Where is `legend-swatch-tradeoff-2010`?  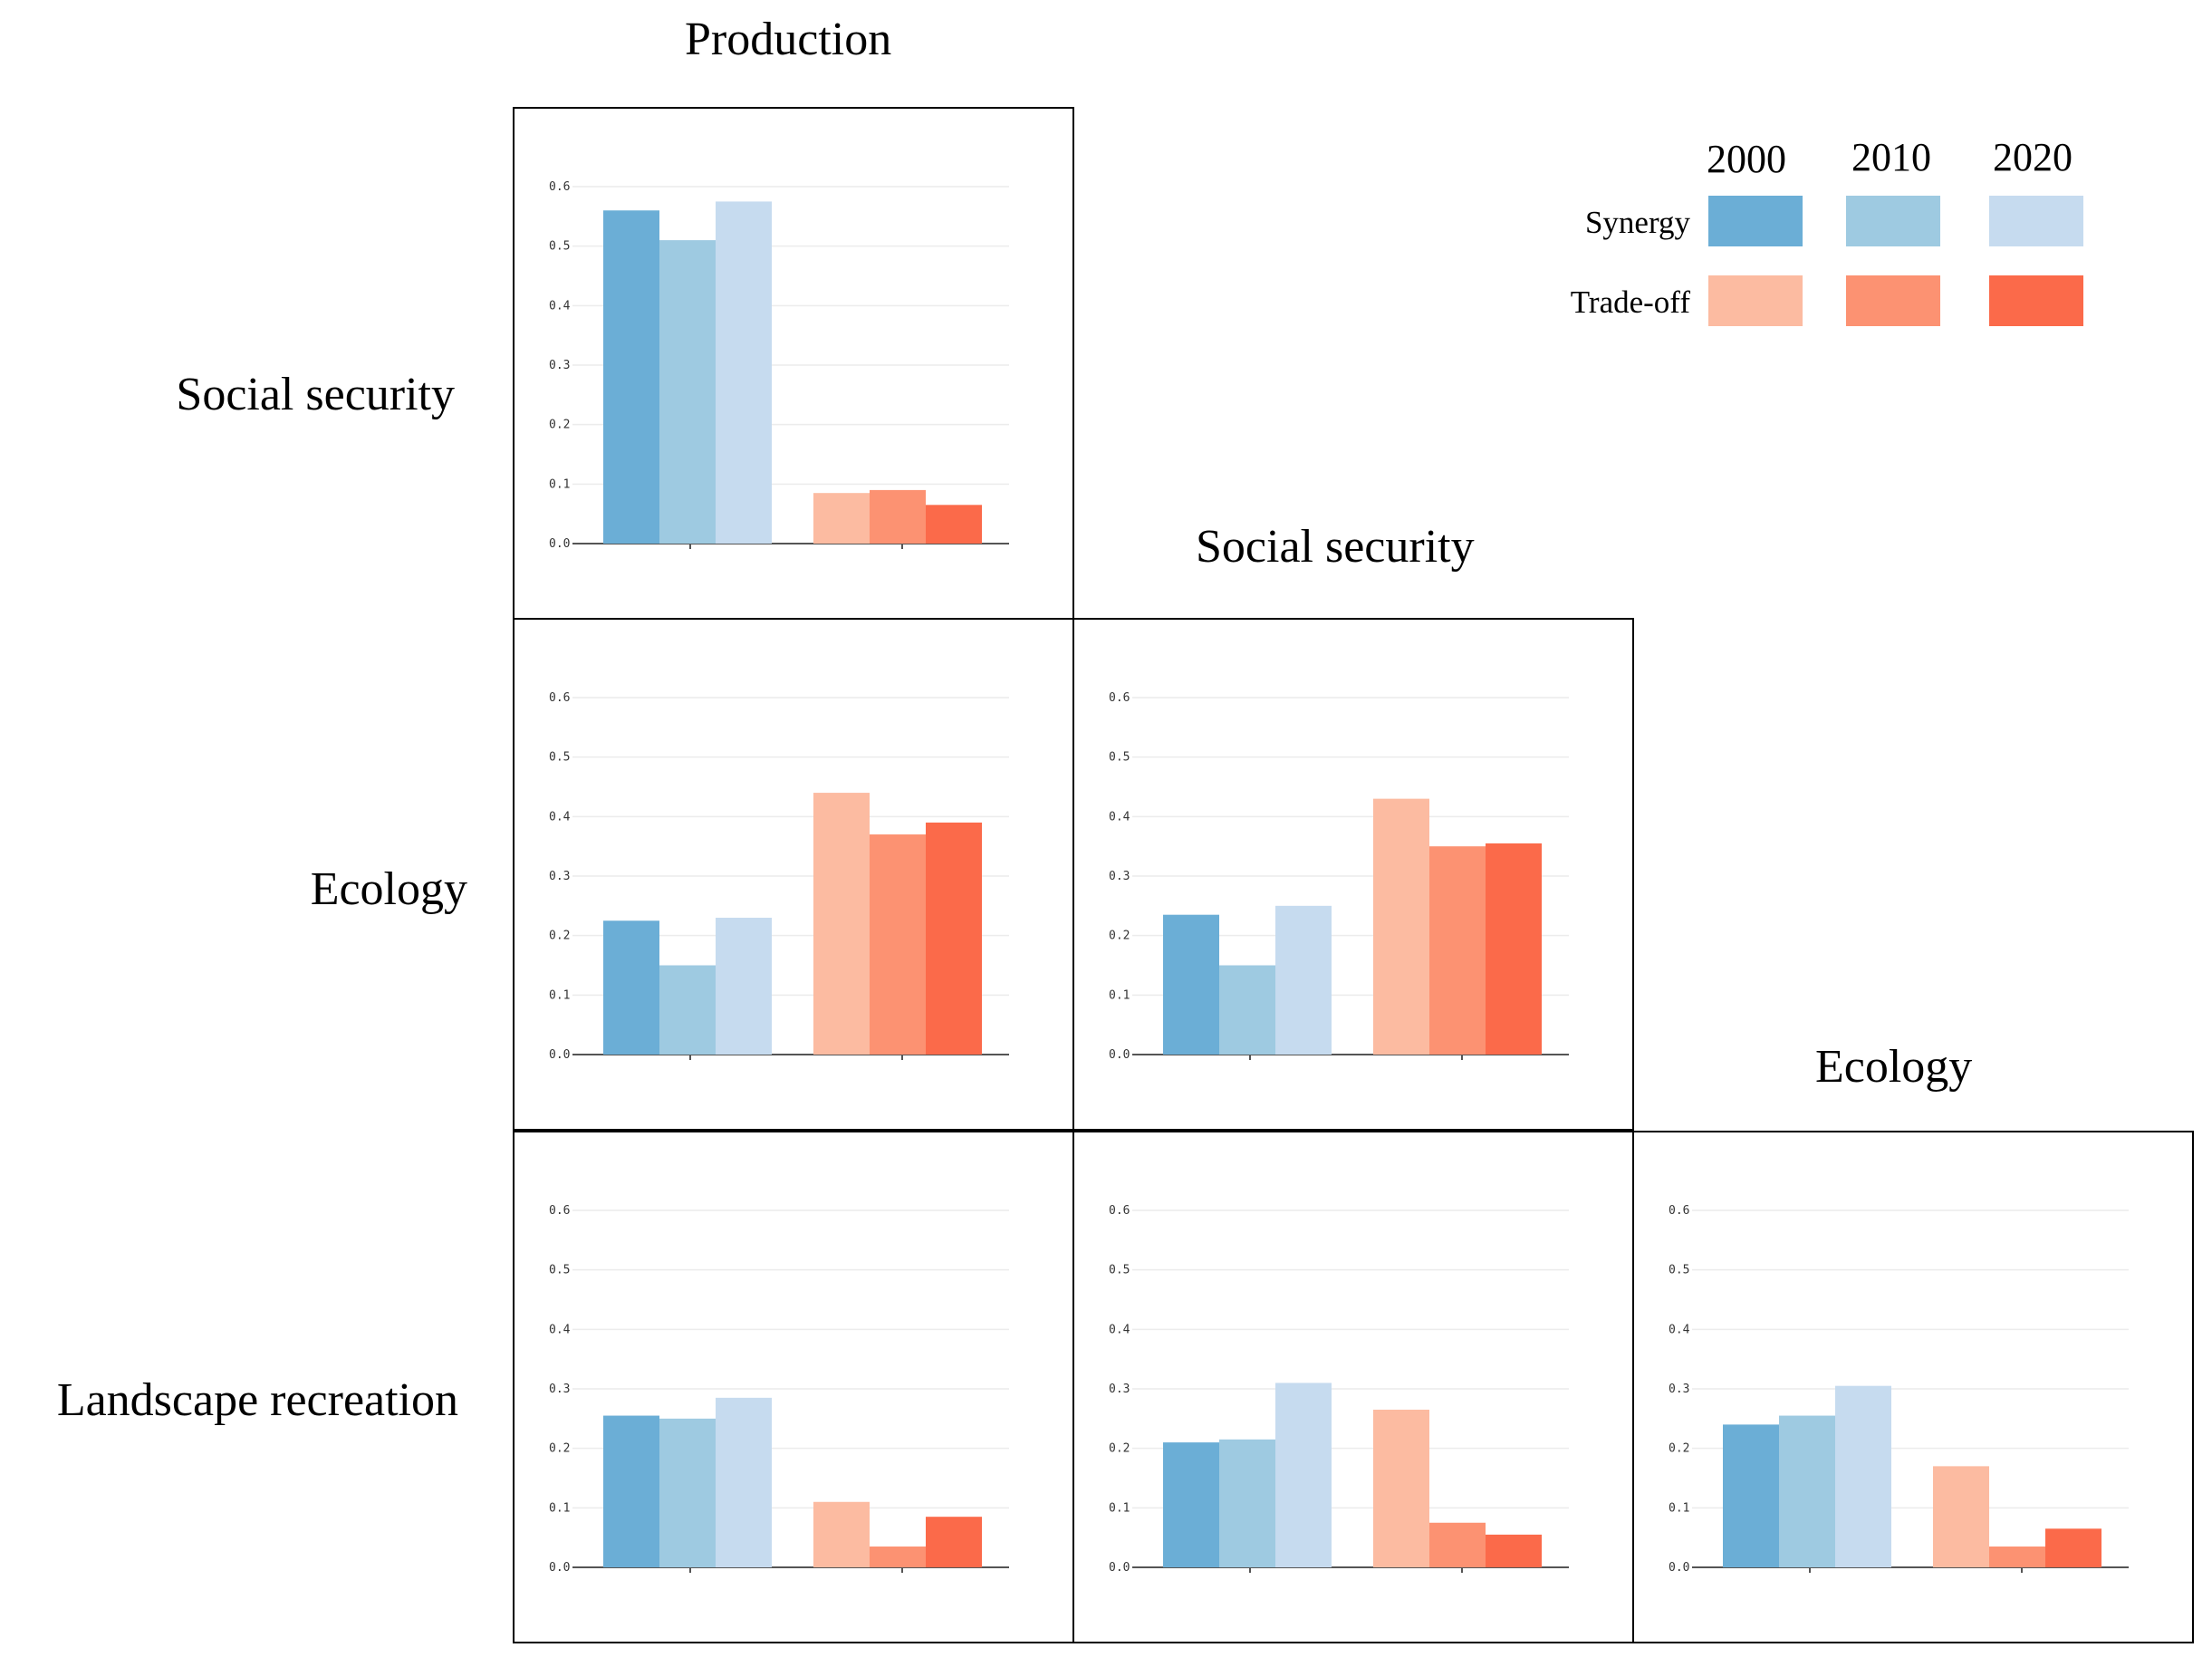 legend-swatch-tradeoff-2010 is located at coordinates (1893, 300).